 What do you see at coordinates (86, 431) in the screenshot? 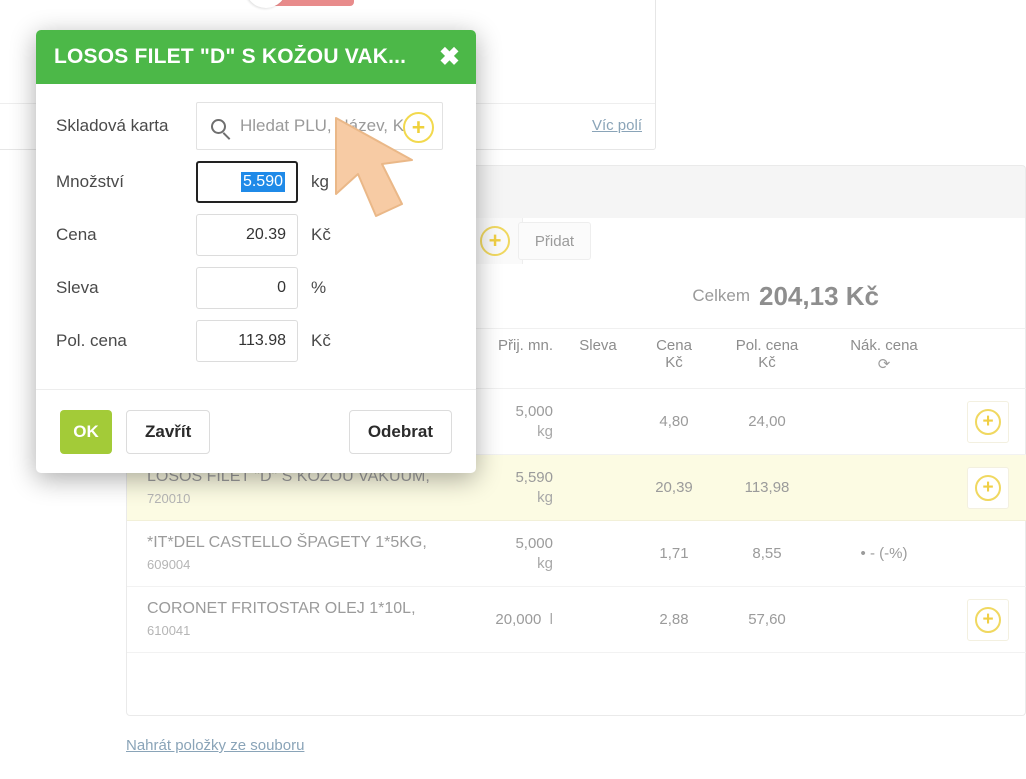
I see `ok-button: OK` at bounding box center [86, 431].